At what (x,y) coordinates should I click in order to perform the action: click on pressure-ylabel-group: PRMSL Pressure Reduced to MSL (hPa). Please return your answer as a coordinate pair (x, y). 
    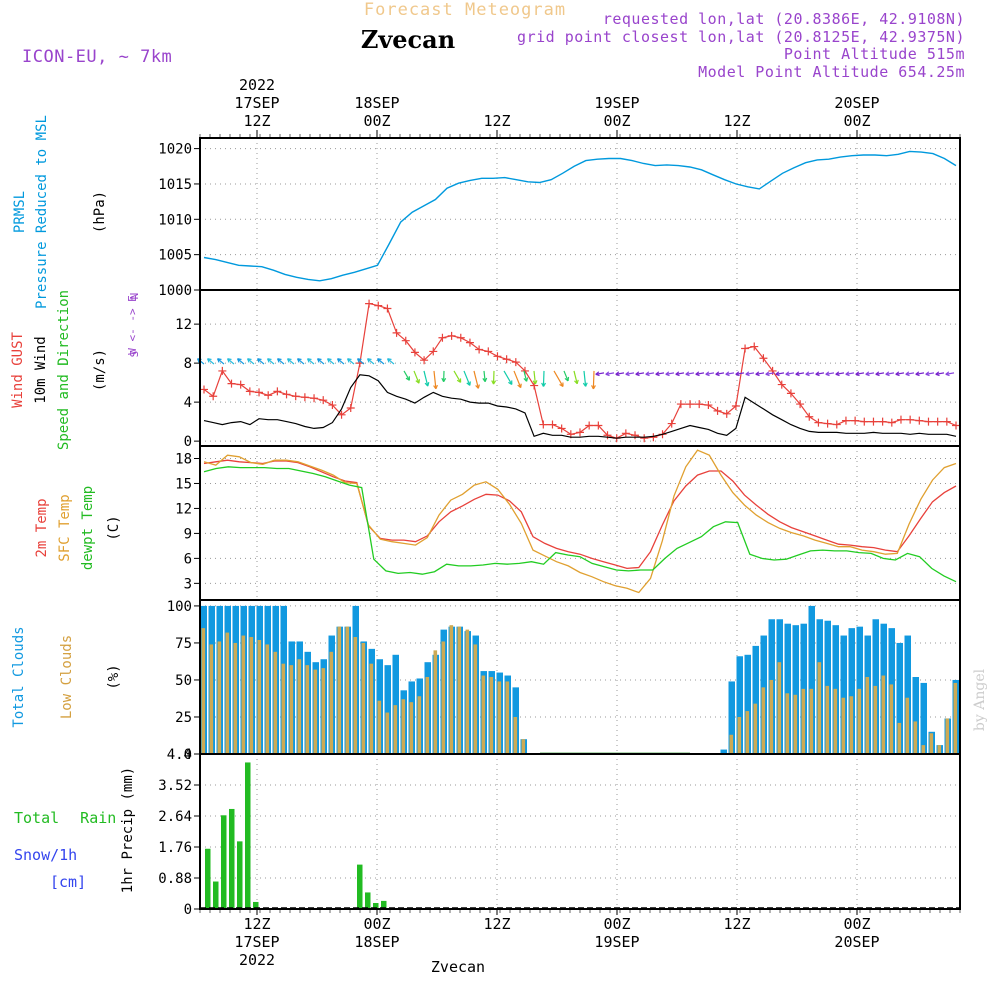
    Looking at the image, I should click on (60, 212).